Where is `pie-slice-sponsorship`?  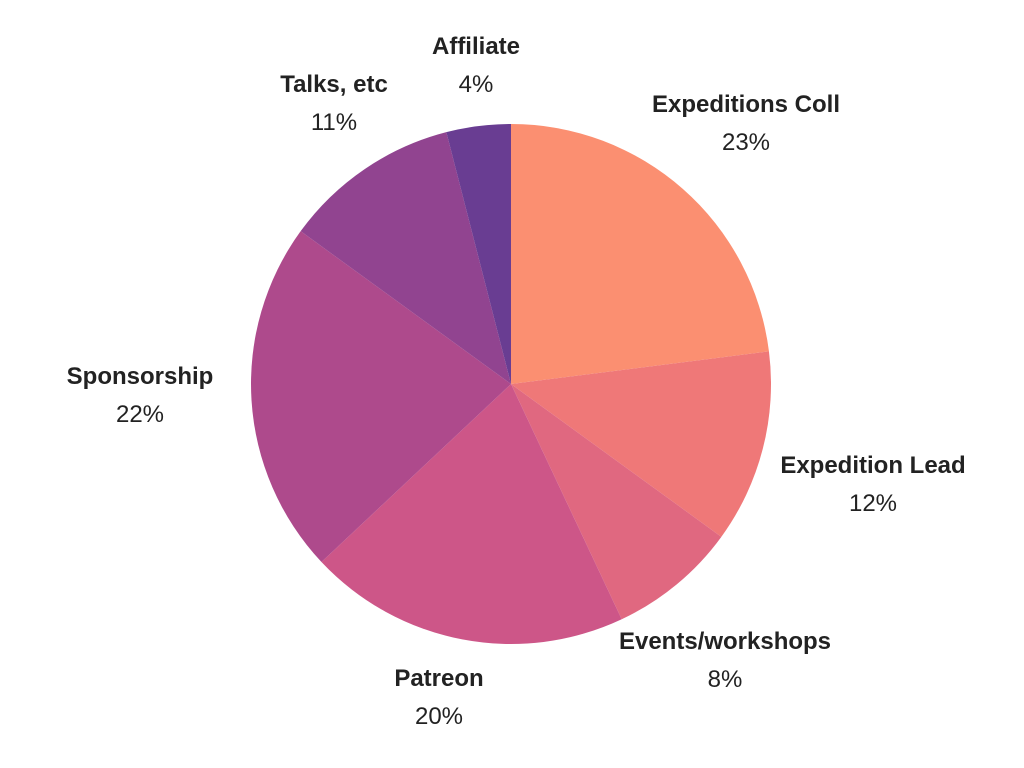 pie-slice-sponsorship is located at coordinates (381, 396).